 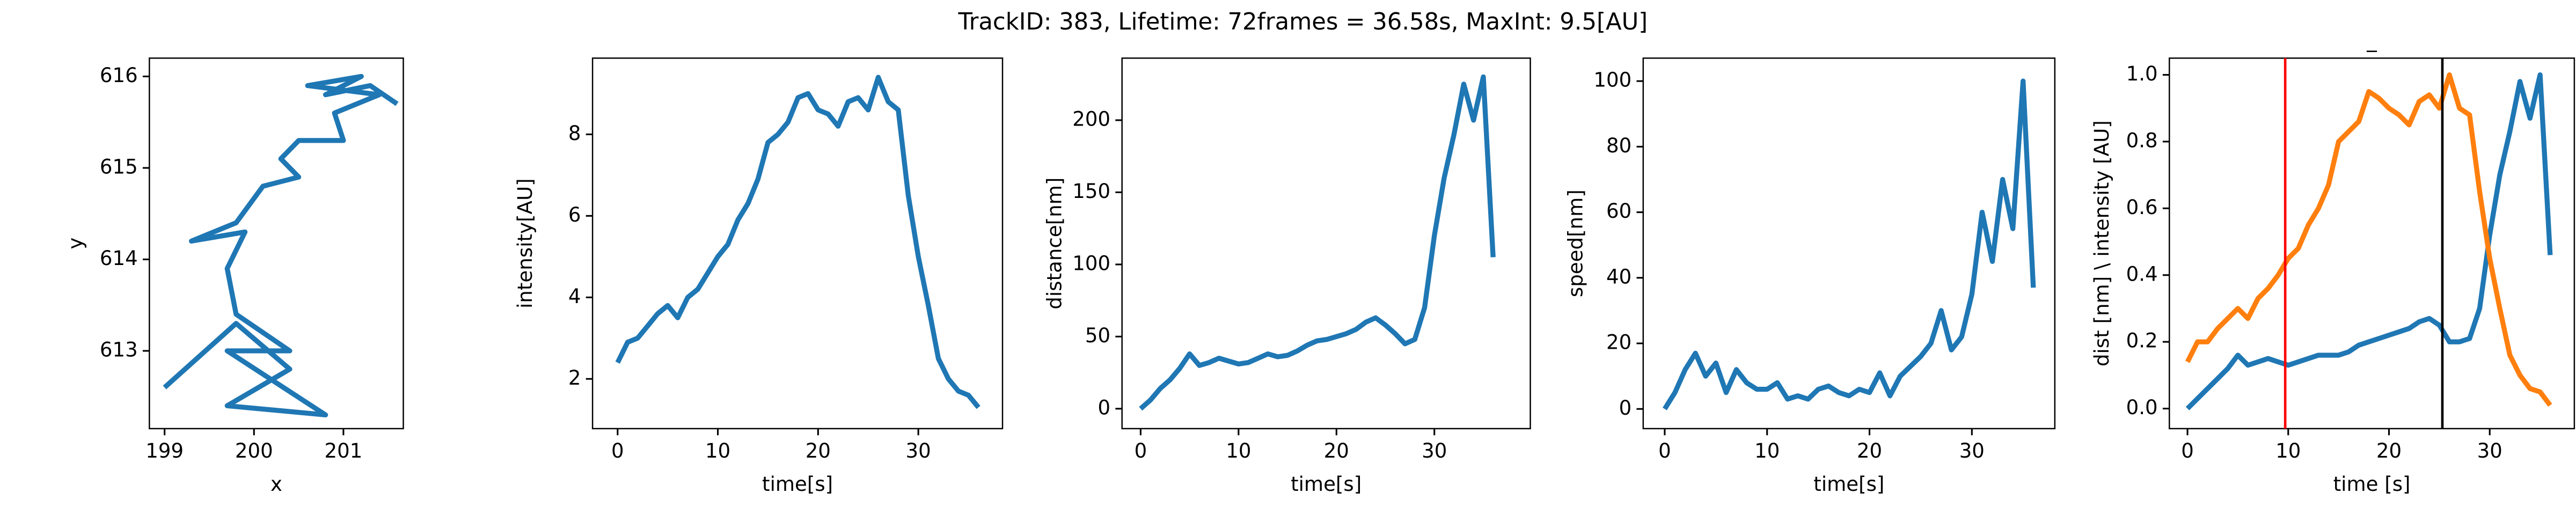 What do you see at coordinates (1091, 191) in the screenshot?
I see `y-tick-label: 150` at bounding box center [1091, 191].